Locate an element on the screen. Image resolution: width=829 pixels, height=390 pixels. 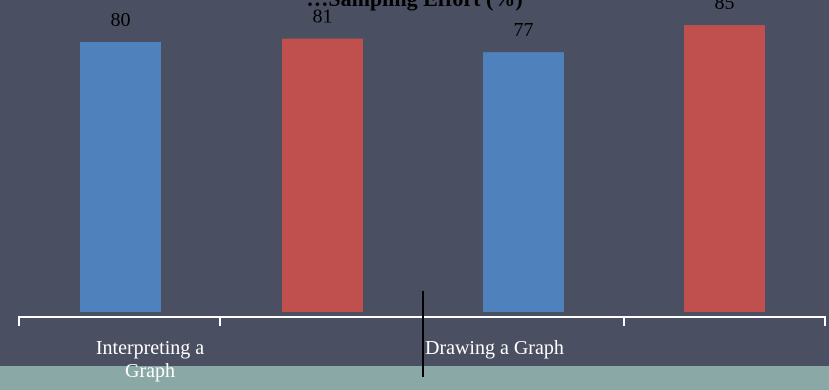
category-label-interpreting: Interpreting a Graph is located at coordinates (150, 359).